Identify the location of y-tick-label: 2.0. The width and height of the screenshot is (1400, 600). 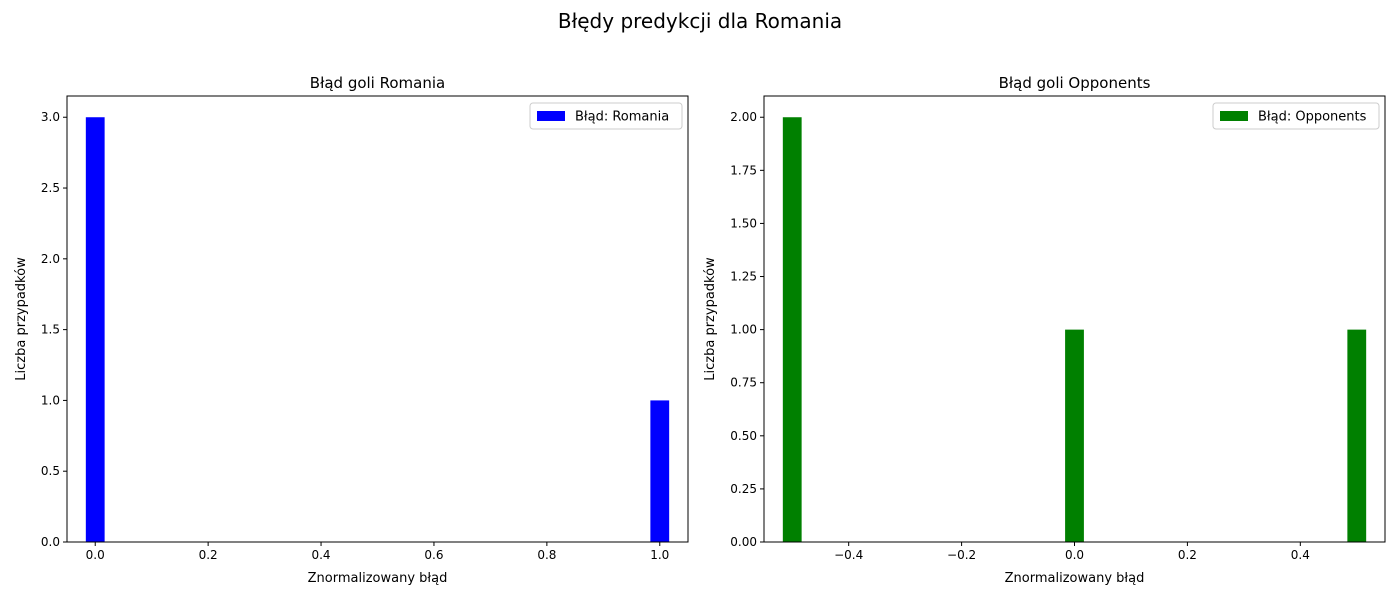
(50, 259).